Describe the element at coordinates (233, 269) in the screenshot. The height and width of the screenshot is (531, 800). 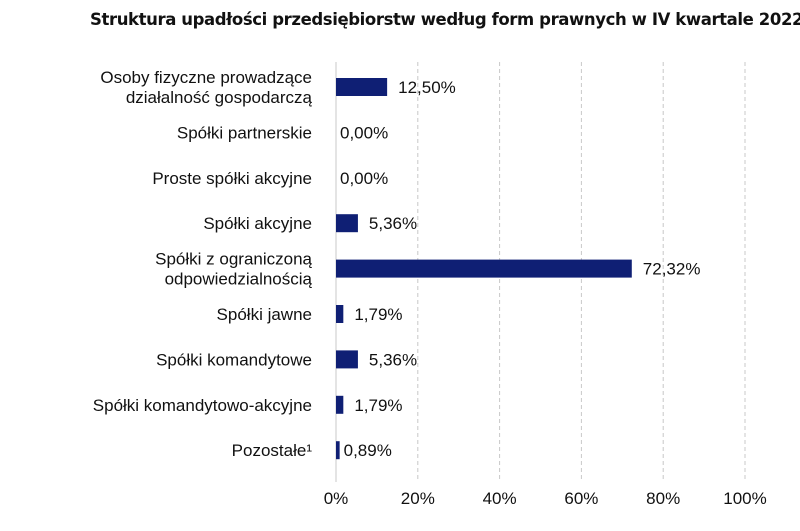
I see `category-label: Spółki z ograniczoną odpowiedzialnością` at that location.